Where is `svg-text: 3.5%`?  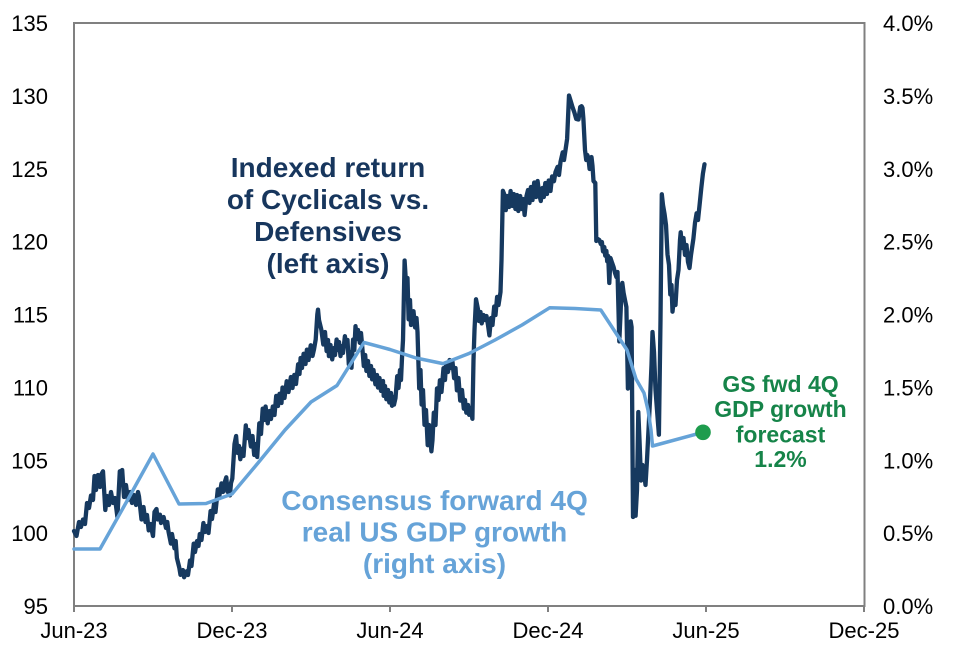
svg-text: 3.5% is located at coordinates (908, 96).